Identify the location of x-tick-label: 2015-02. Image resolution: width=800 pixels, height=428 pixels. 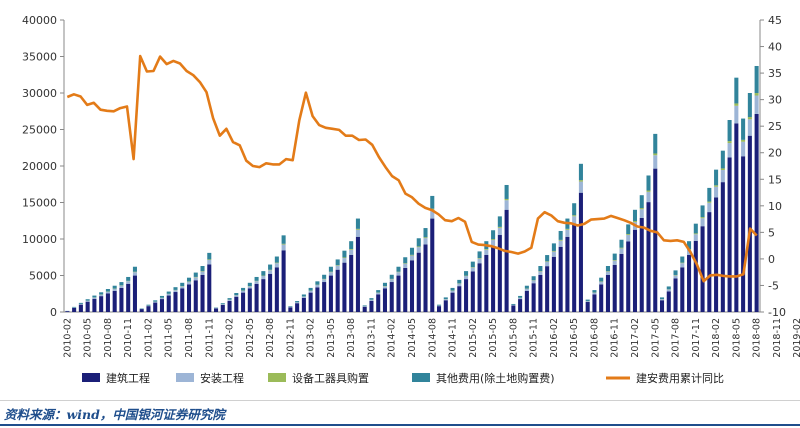
(473, 338).